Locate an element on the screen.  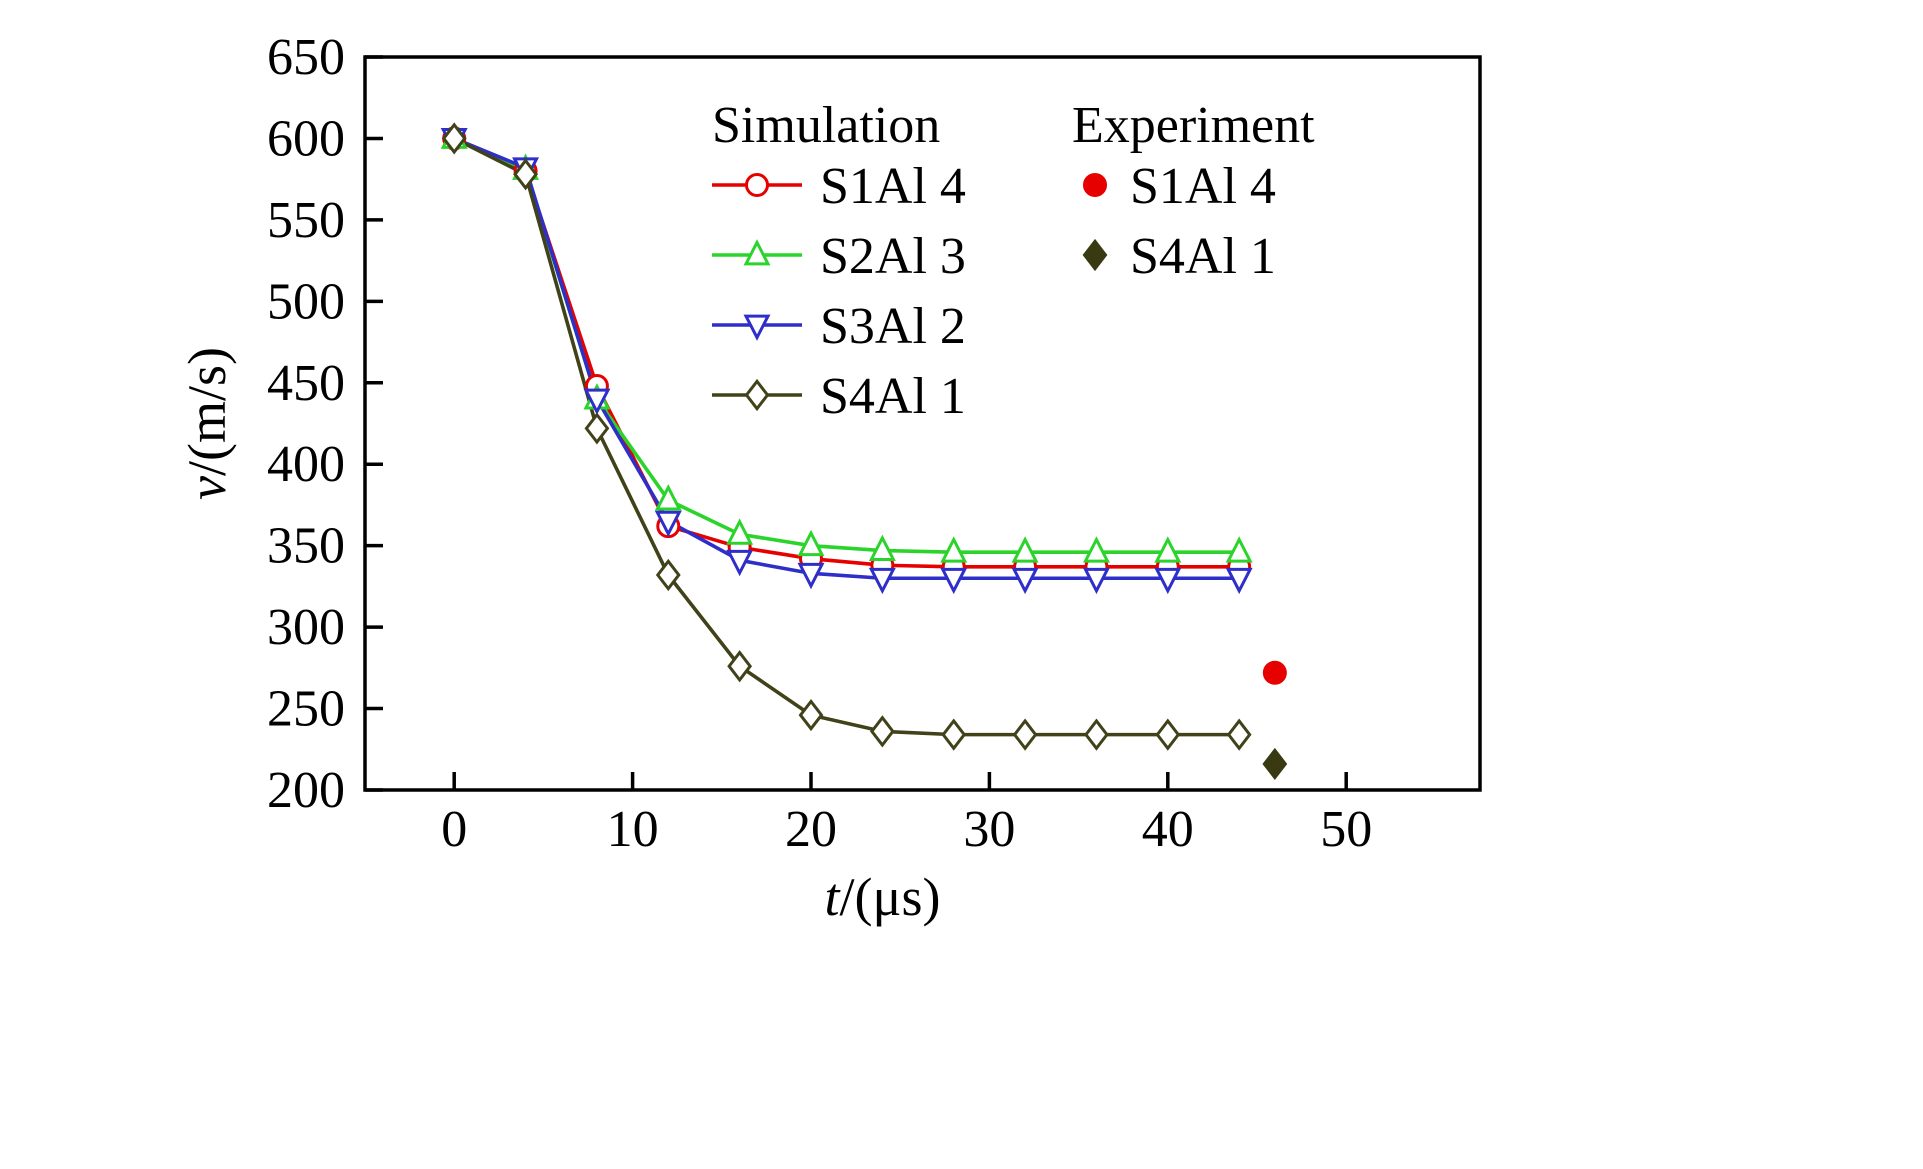
x-axis-title: t/(μs) is located at coordinates (883, 897).